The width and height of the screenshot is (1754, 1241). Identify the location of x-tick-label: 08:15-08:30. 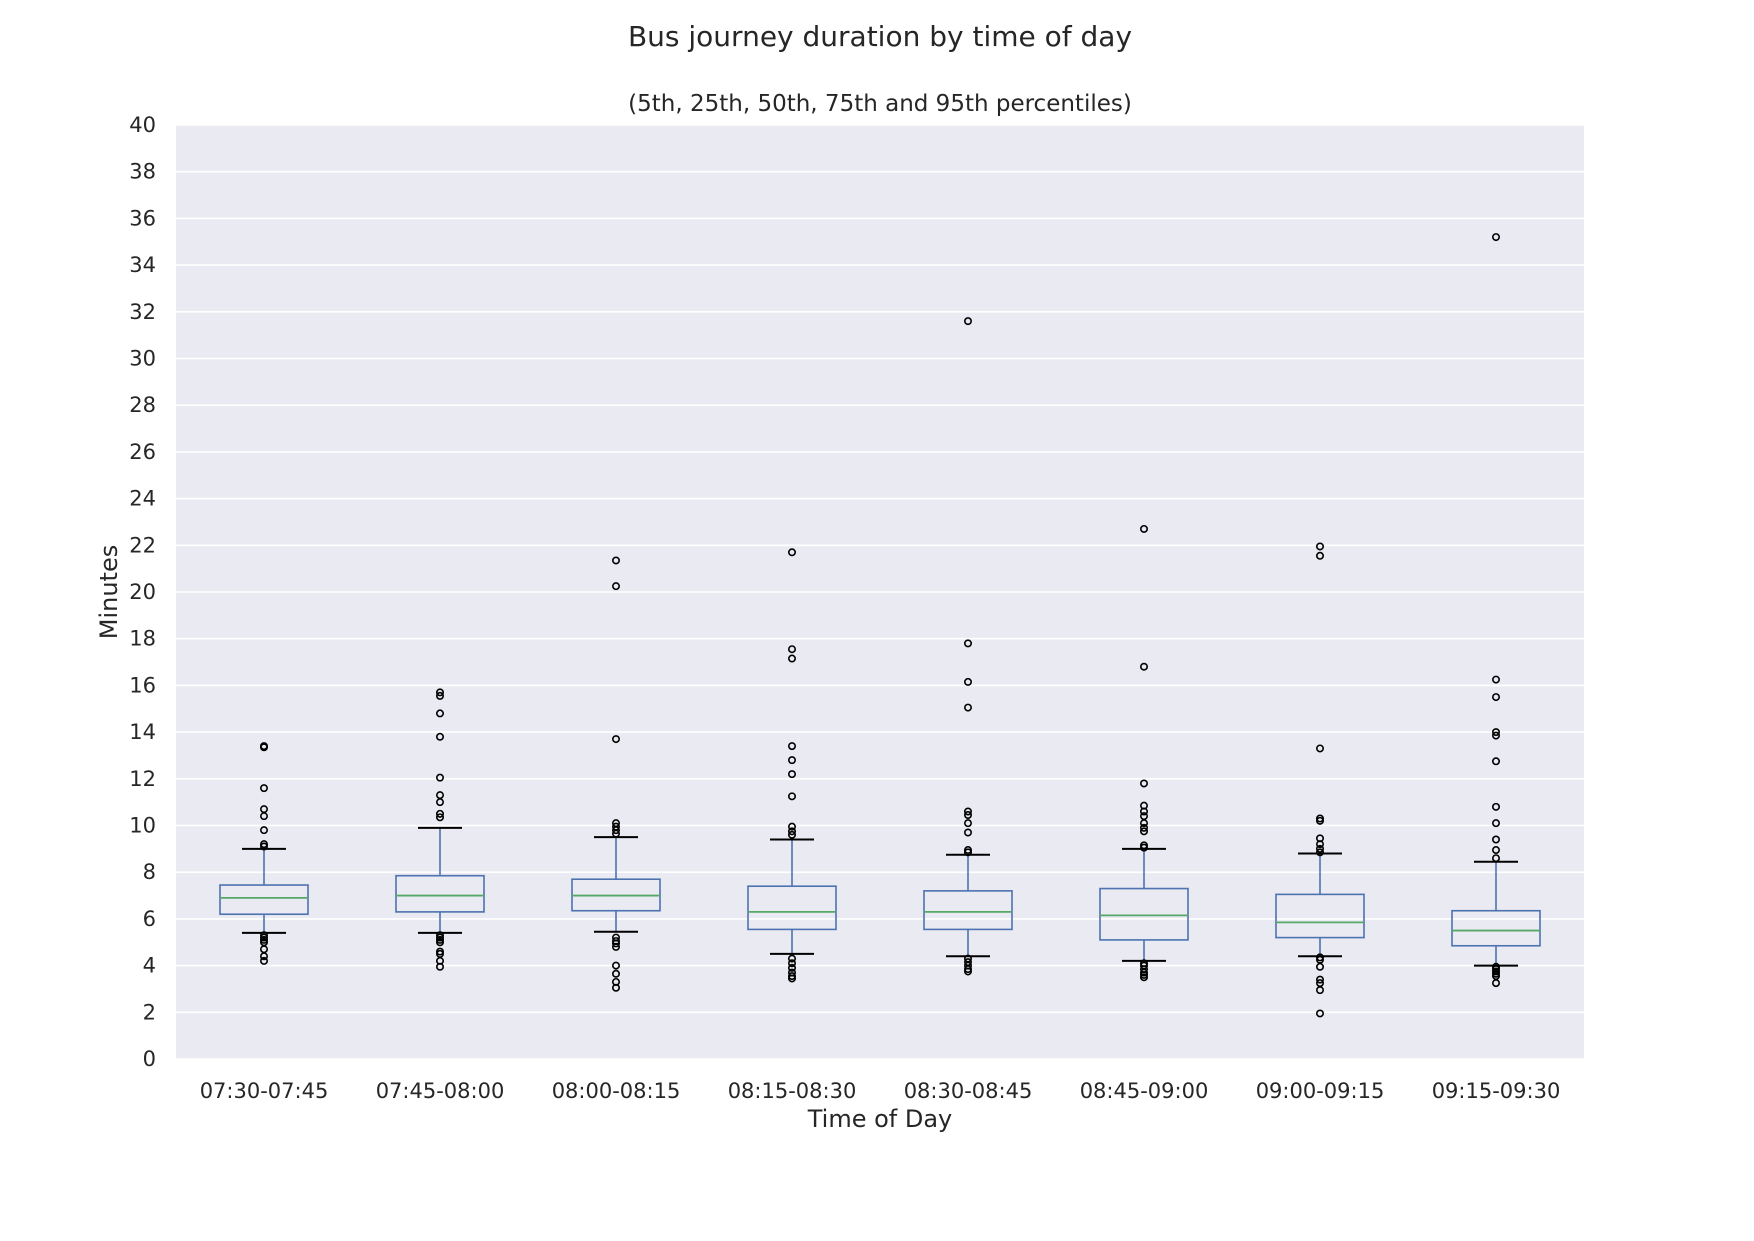
(792, 1091).